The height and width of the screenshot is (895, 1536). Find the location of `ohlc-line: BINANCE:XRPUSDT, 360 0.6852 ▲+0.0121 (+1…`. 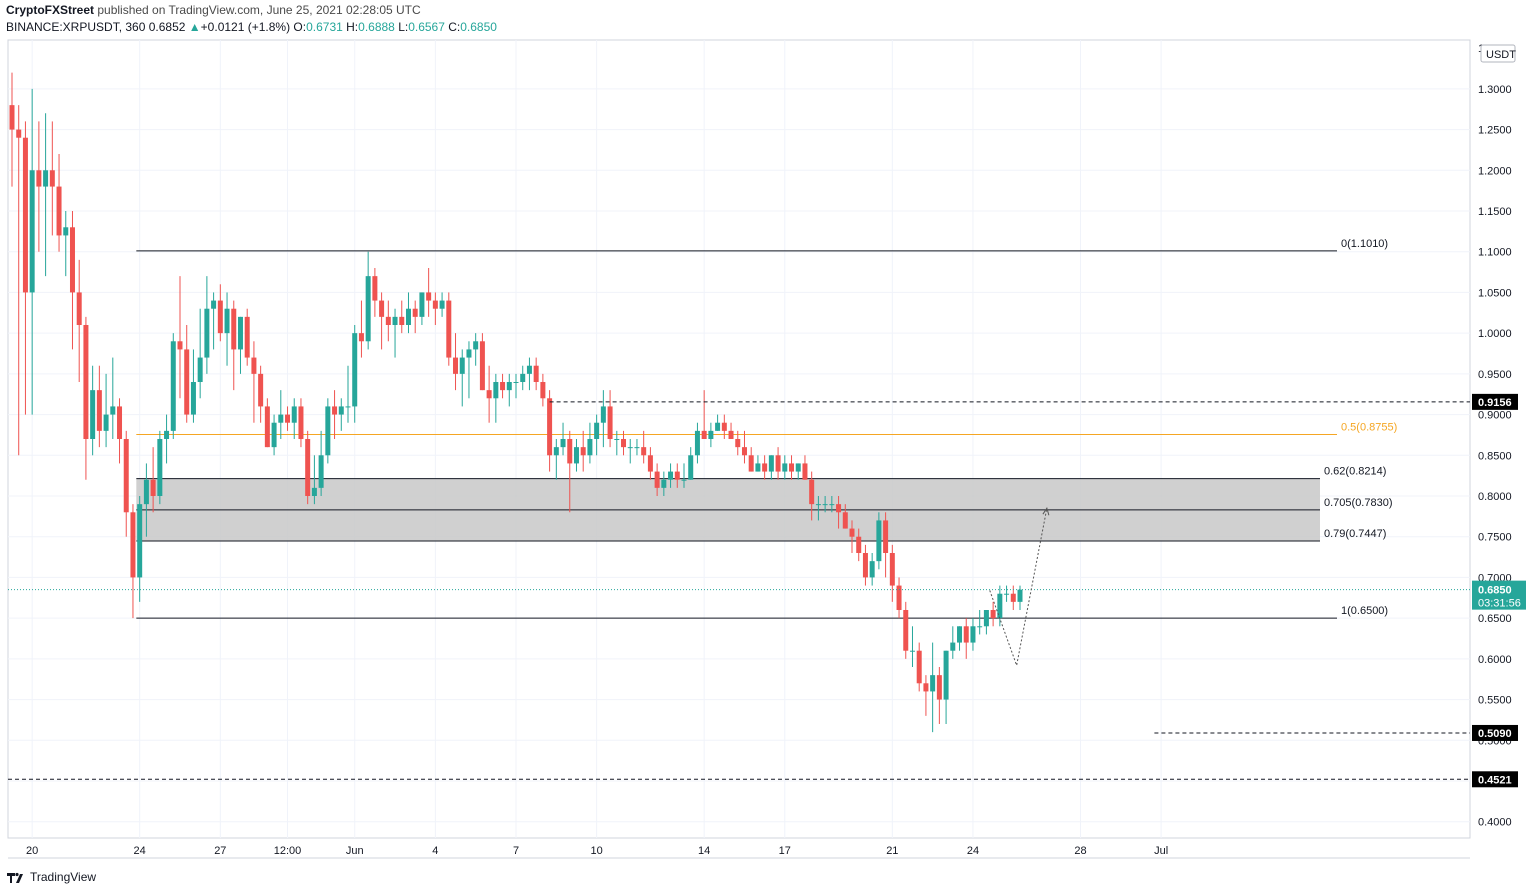

ohlc-line: BINANCE:XRPUSDT, 360 0.6852 ▲+0.0121 (+1… is located at coordinates (251, 27).